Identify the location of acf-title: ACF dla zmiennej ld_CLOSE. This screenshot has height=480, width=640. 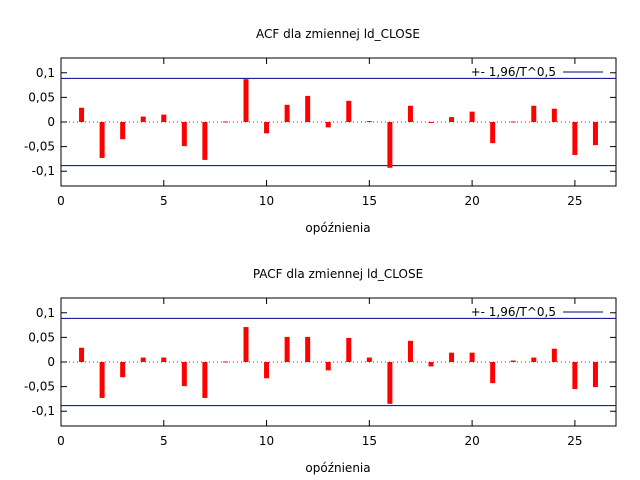
(338, 34).